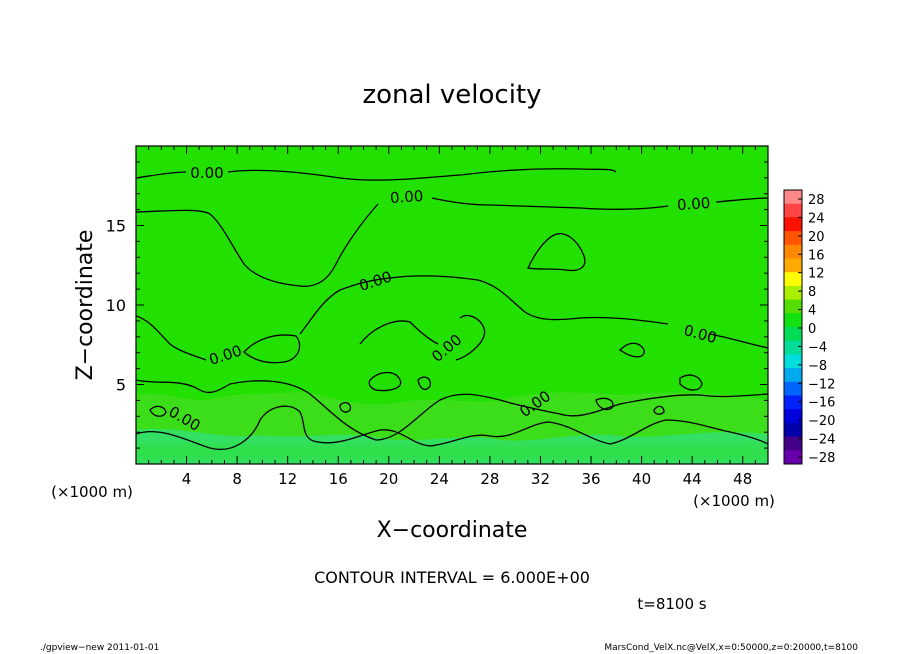 The image size is (904, 654). Describe the element at coordinates (816, 200) in the screenshot. I see `colorbar-label: 28` at that location.